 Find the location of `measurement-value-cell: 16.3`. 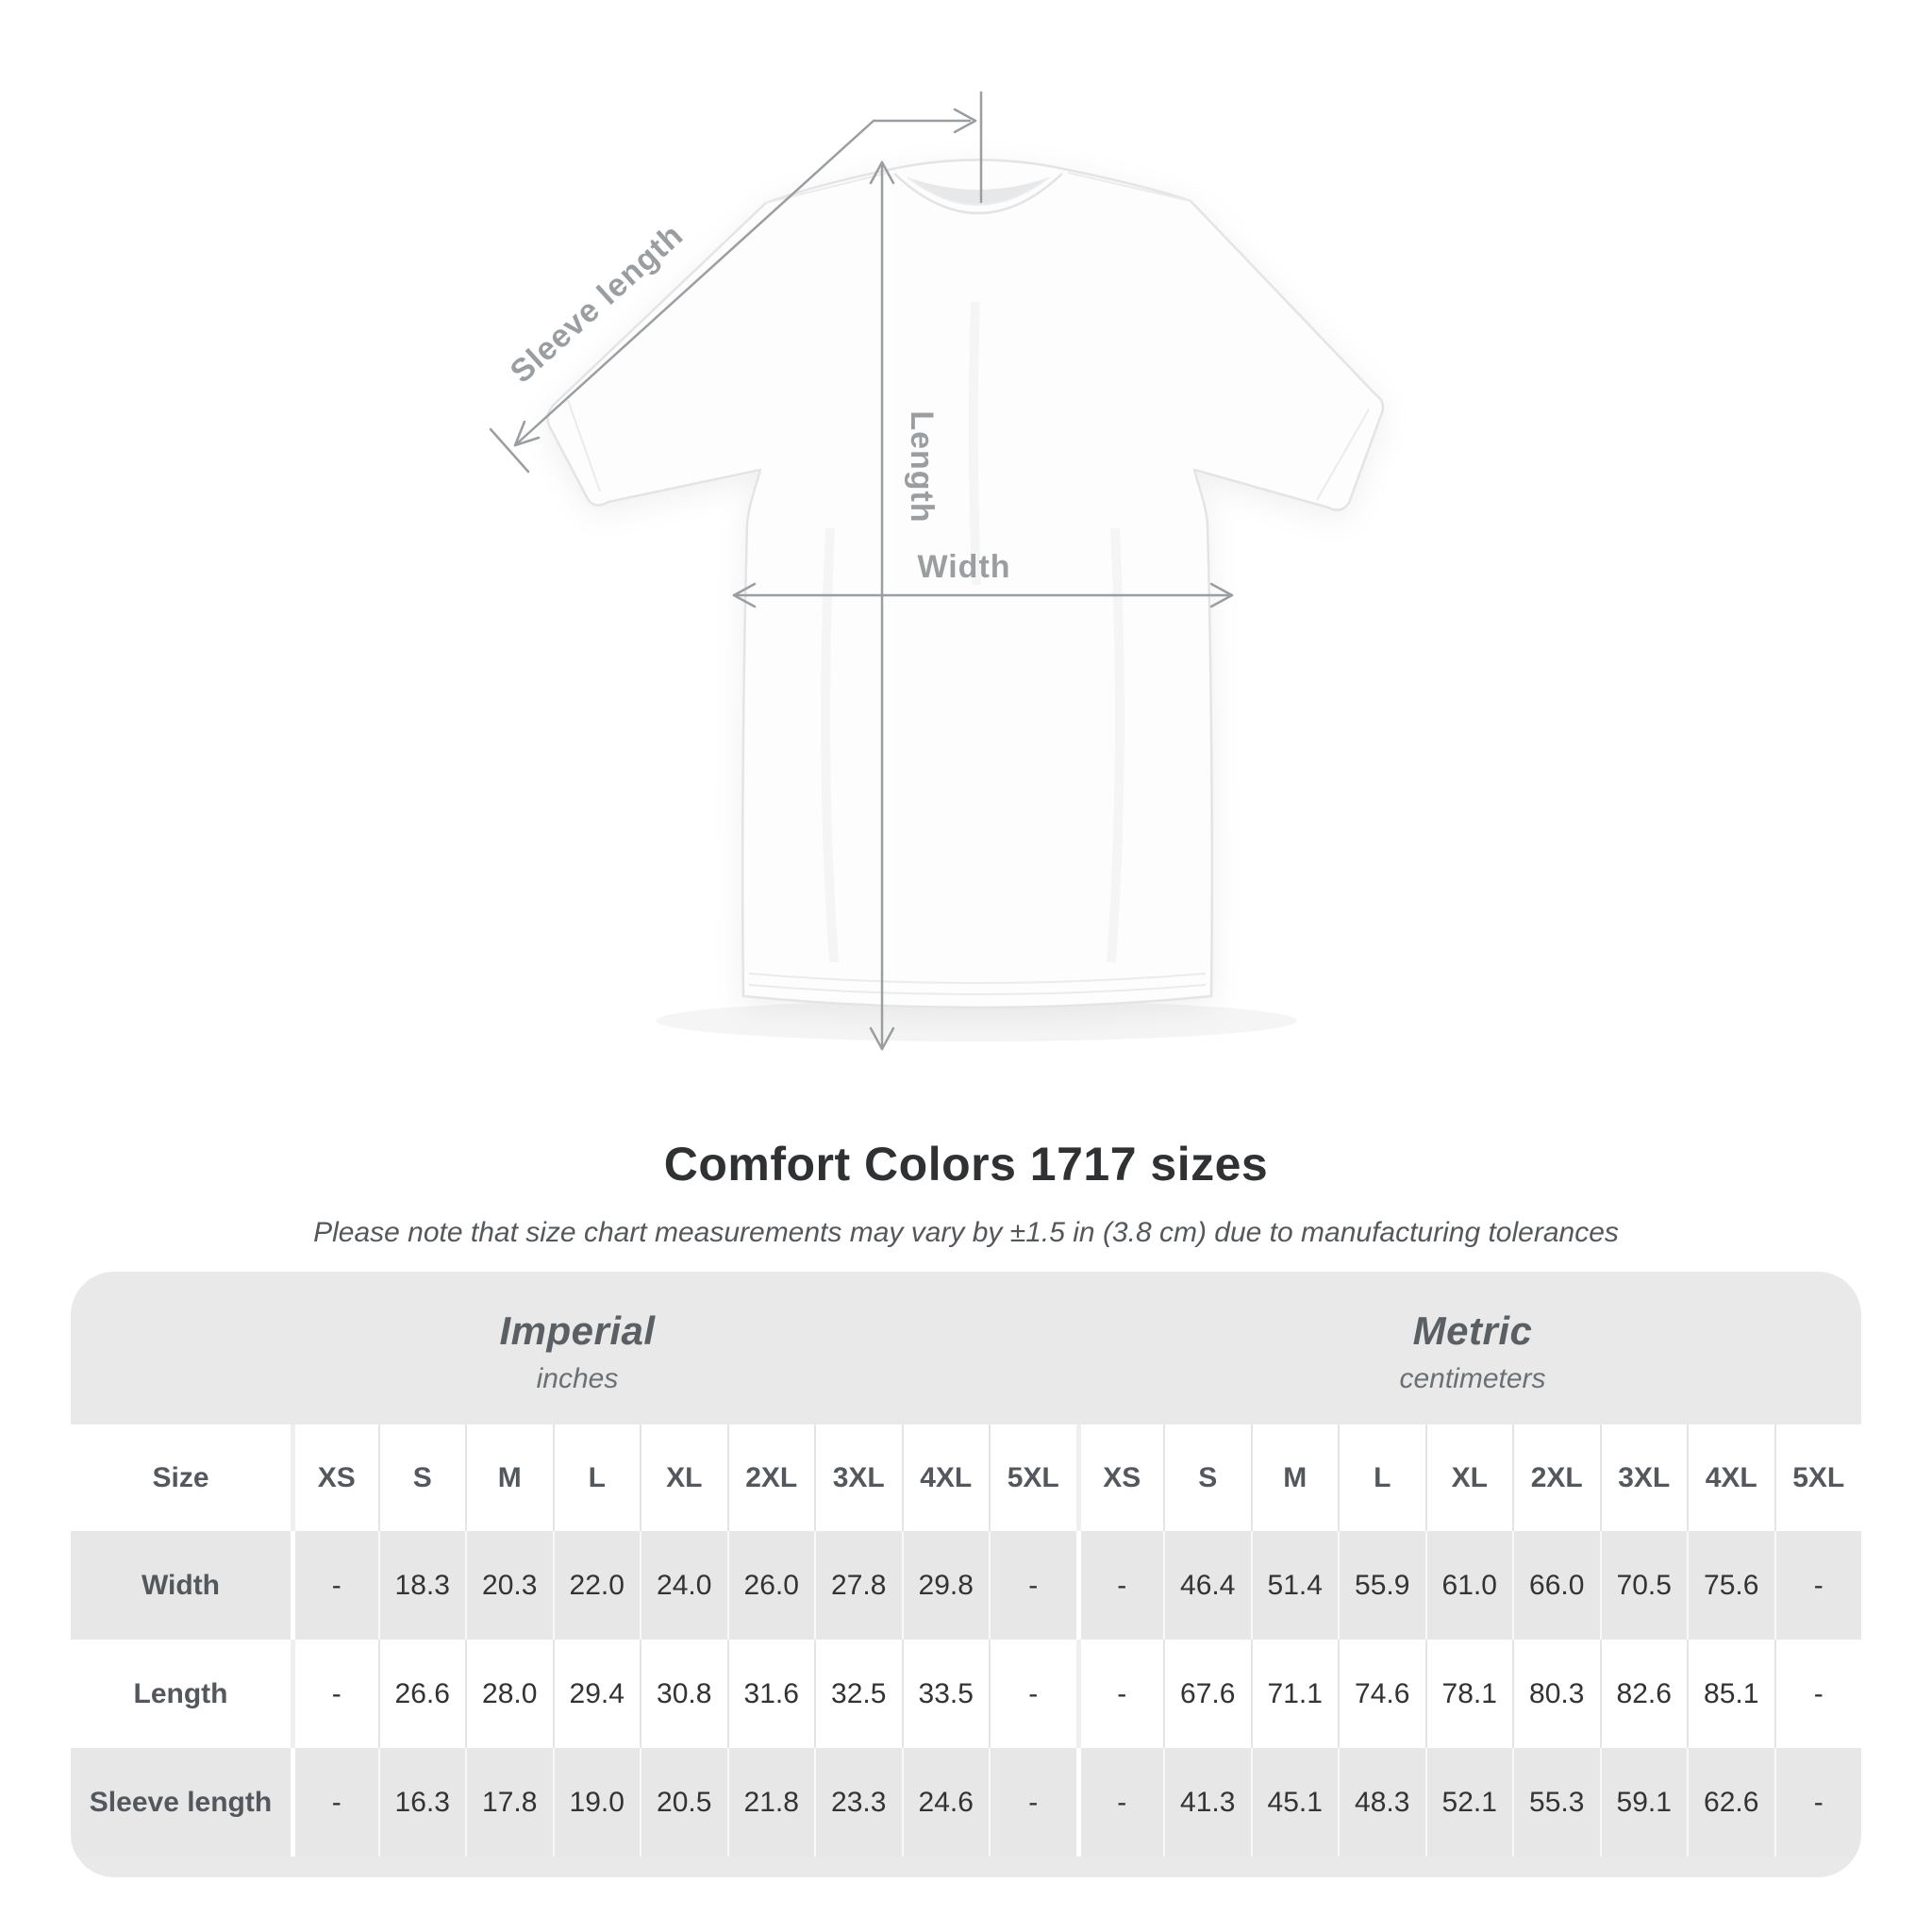

measurement-value-cell: 16.3 is located at coordinates (421, 1802).